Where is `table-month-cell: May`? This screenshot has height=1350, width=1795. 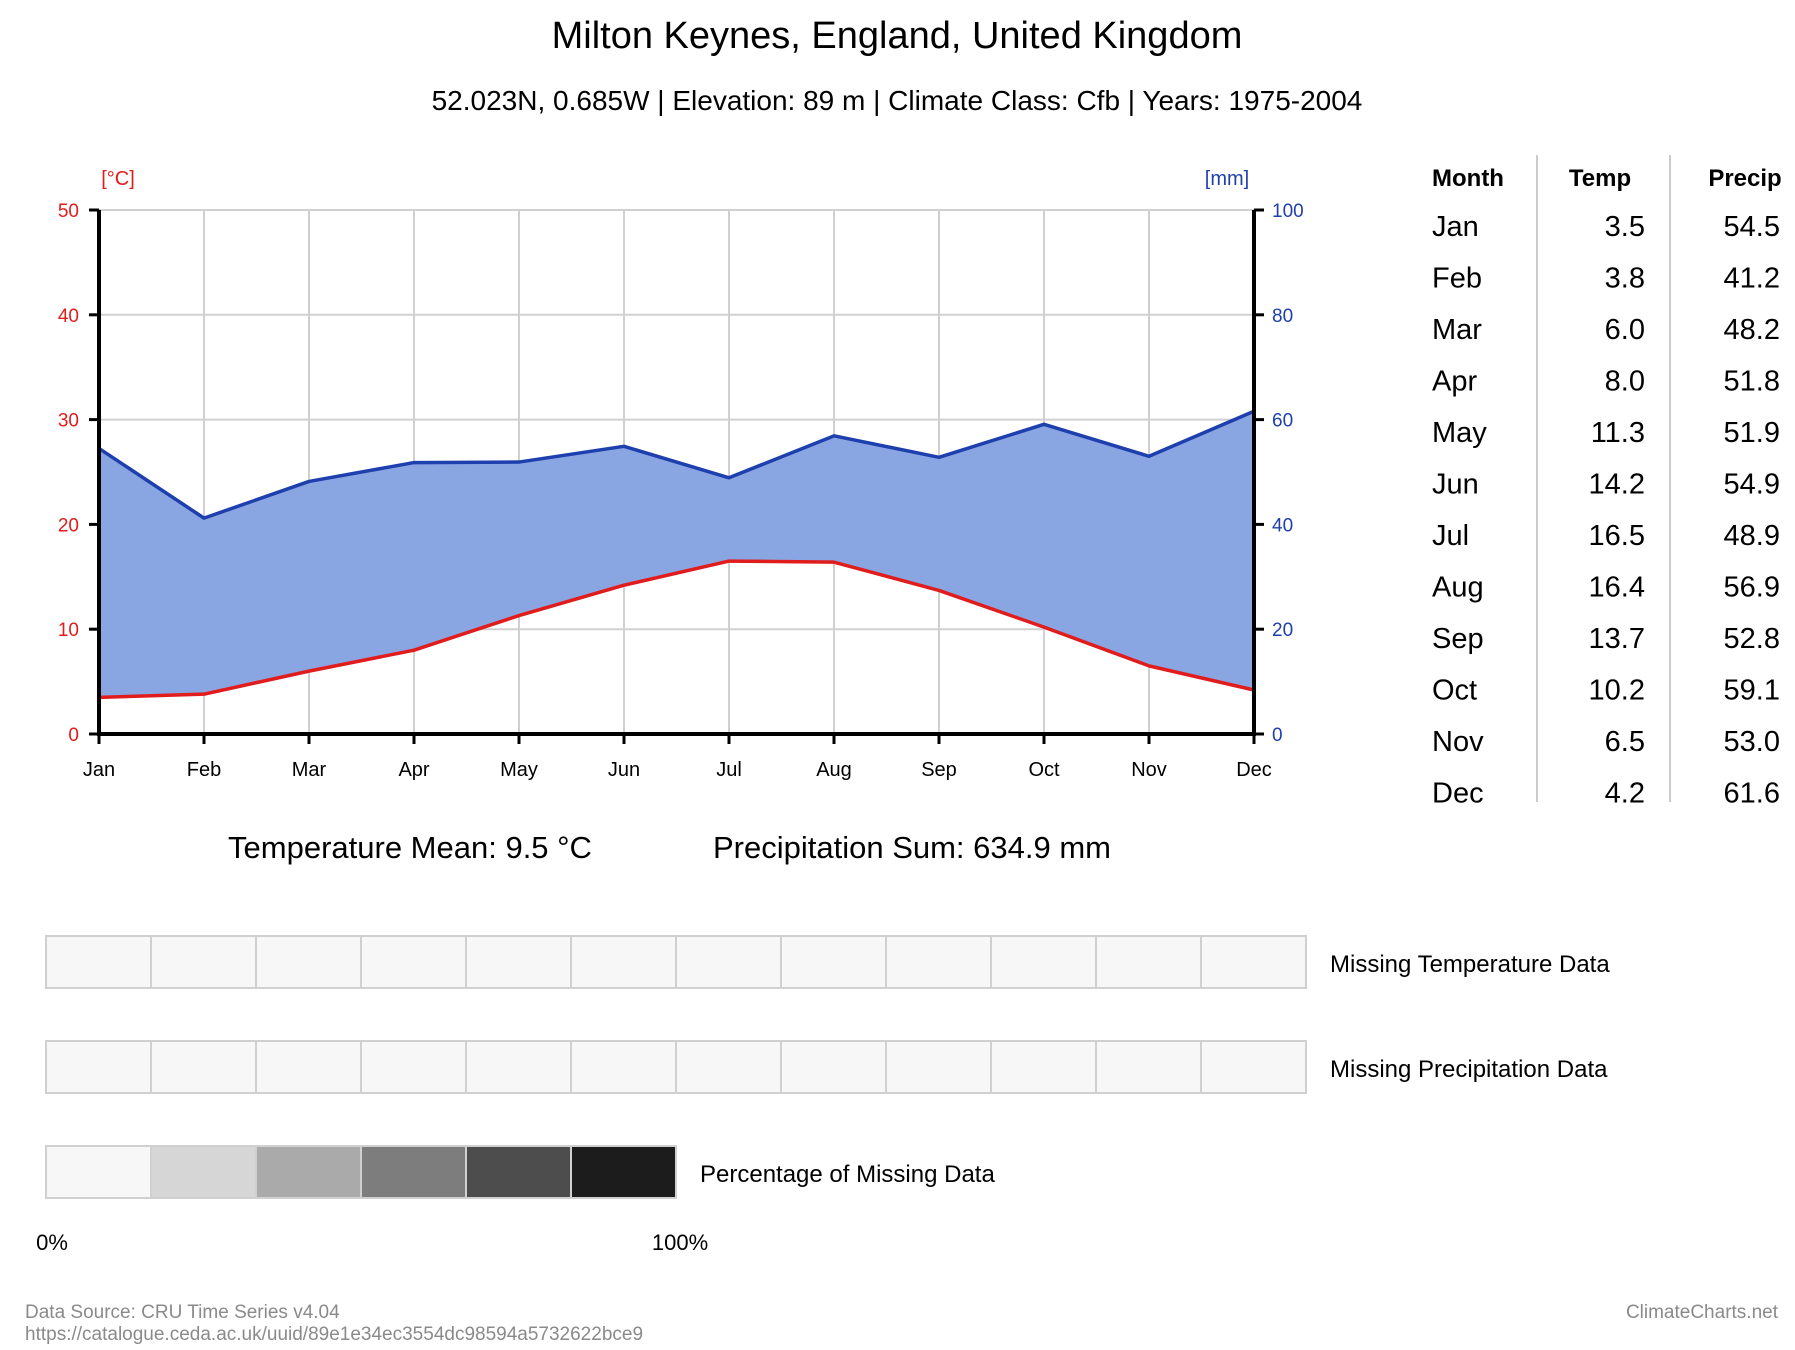 table-month-cell: May is located at coordinates (1459, 433).